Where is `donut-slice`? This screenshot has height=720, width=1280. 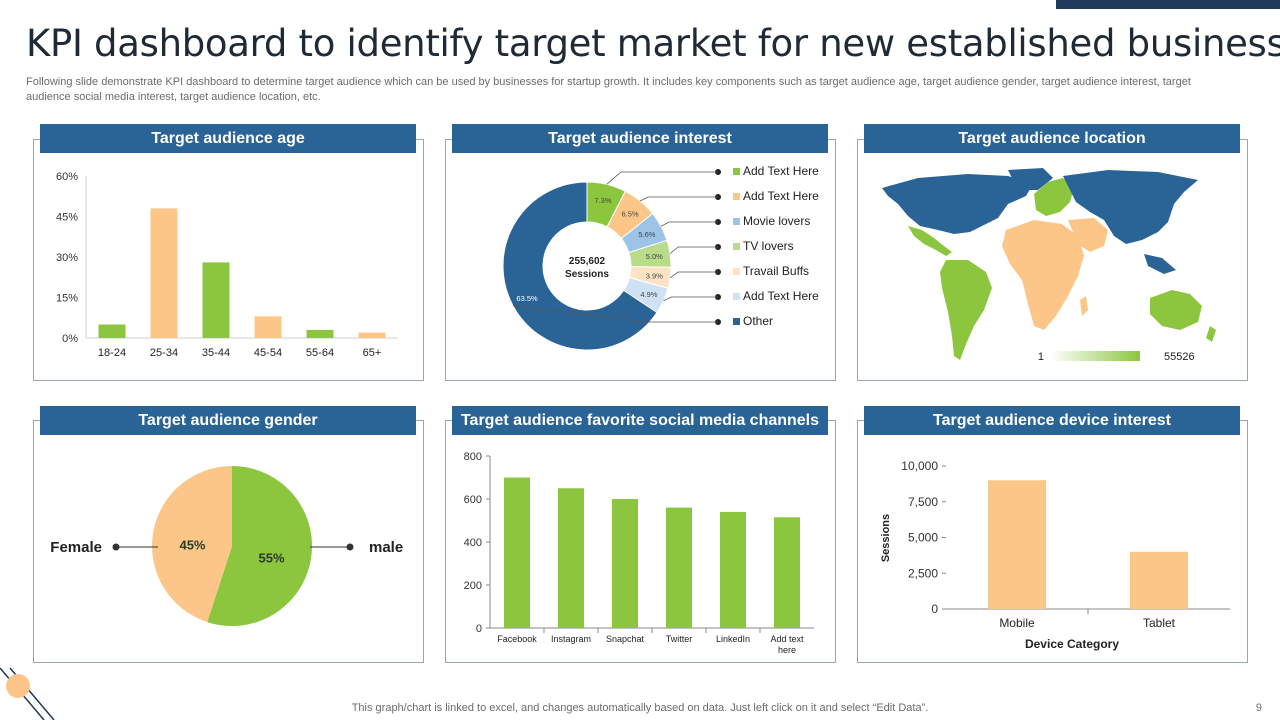
donut-slice is located at coordinates (580, 266).